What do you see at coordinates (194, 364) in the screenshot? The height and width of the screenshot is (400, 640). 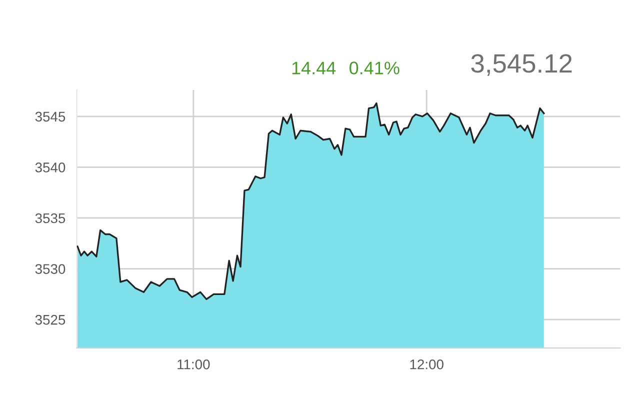 I see `x-tick-label: 11:00` at bounding box center [194, 364].